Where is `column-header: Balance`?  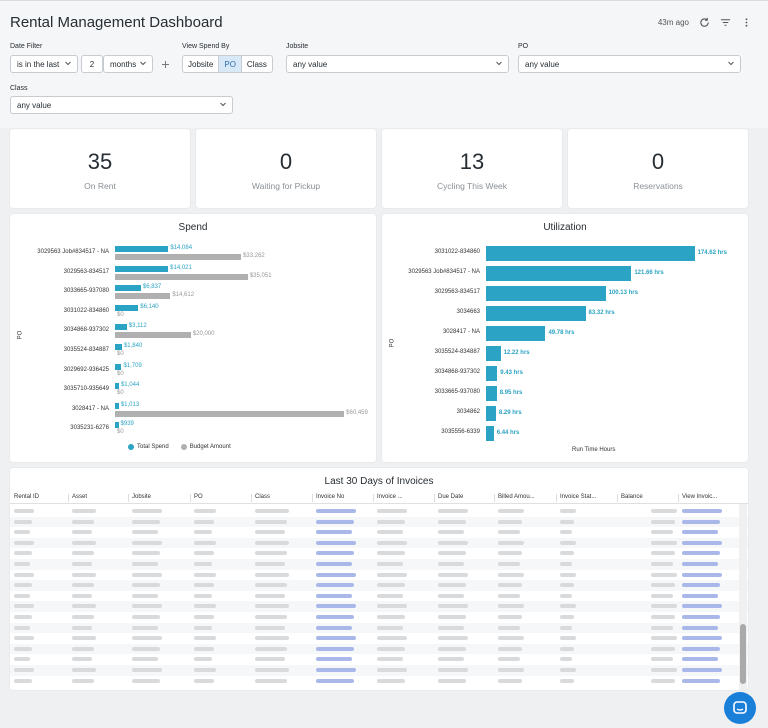 column-header: Balance is located at coordinates (632, 497).